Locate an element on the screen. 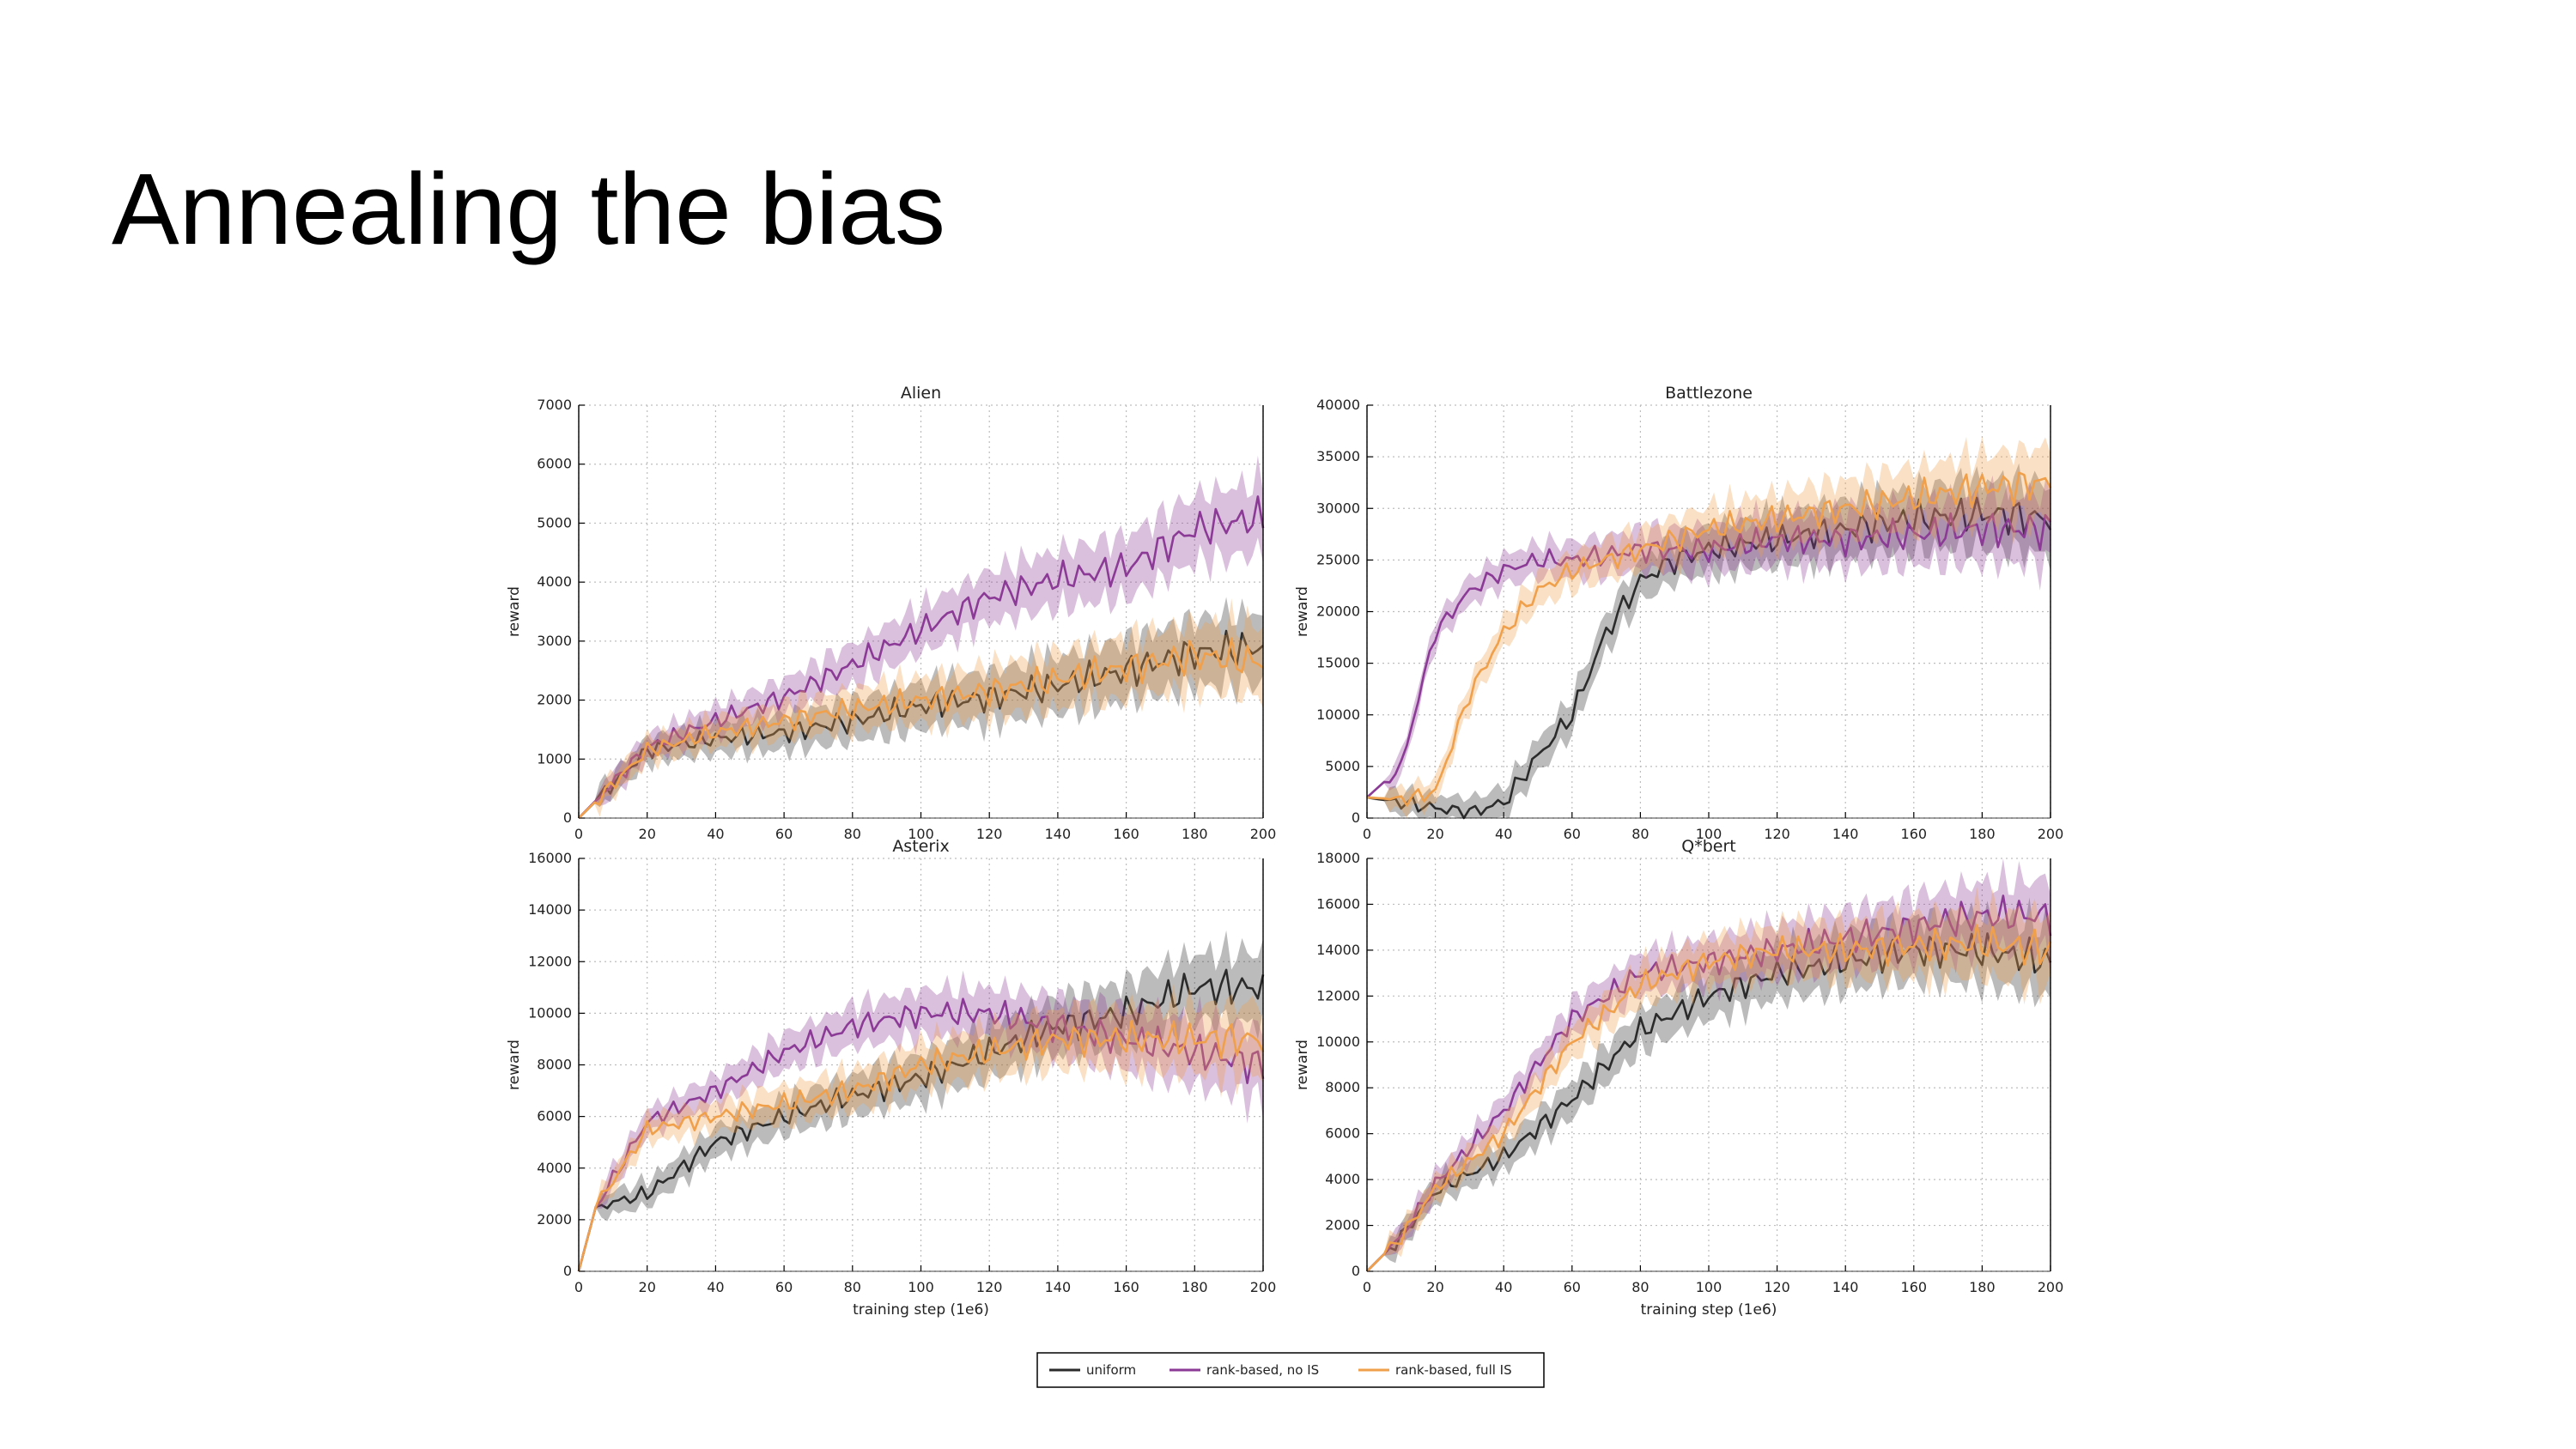 This screenshot has width=2576, height=1449. x-tick-label: 200 is located at coordinates (1263, 1287).